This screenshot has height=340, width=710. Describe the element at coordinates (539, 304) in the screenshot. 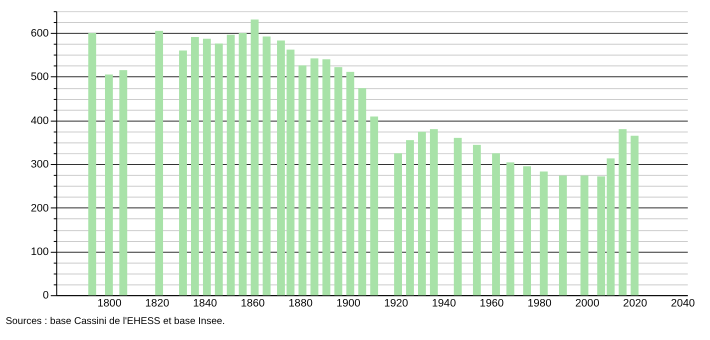

I see `x-tick-label: 1980` at that location.